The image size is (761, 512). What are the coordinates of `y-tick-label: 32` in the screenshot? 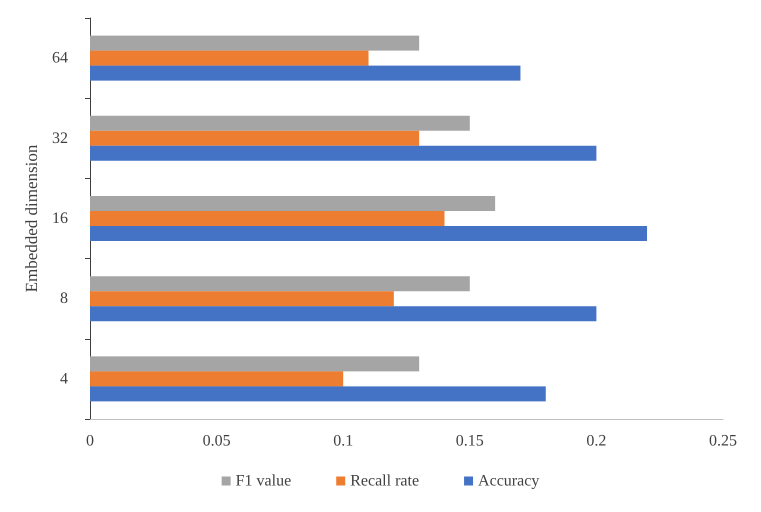 It's located at (60, 138).